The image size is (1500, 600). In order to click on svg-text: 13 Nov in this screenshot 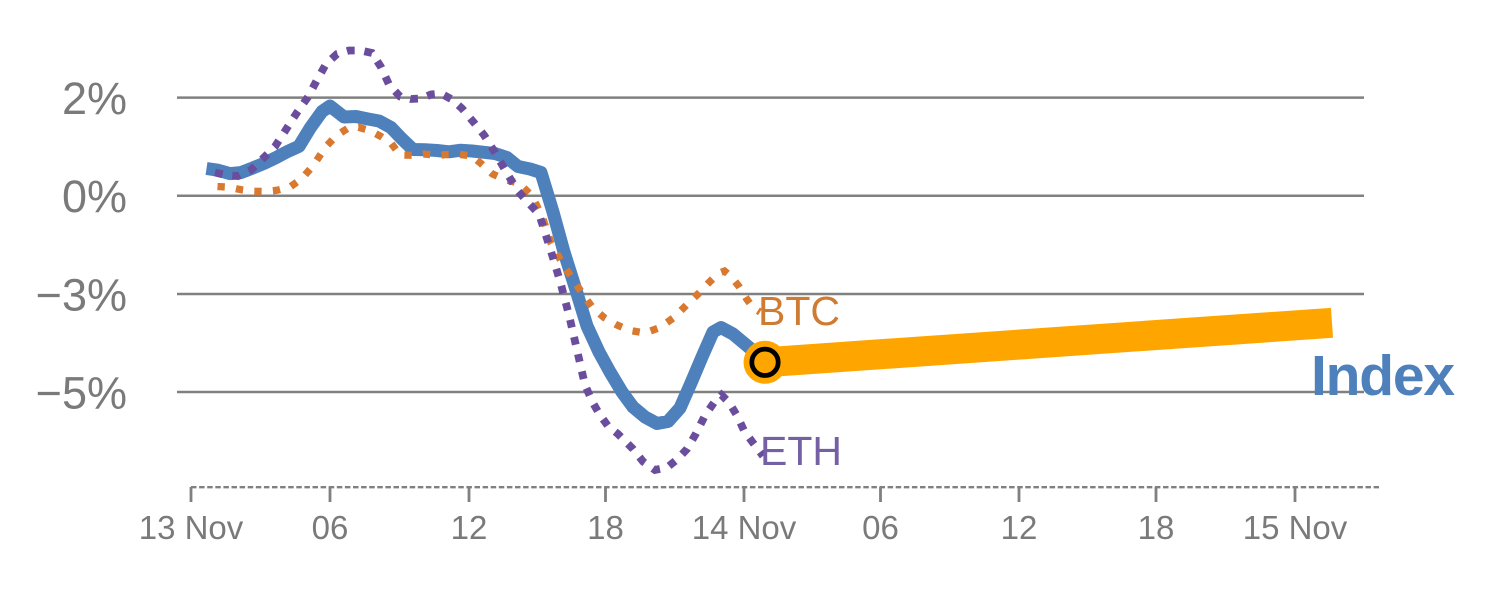, I will do `click(191, 527)`.